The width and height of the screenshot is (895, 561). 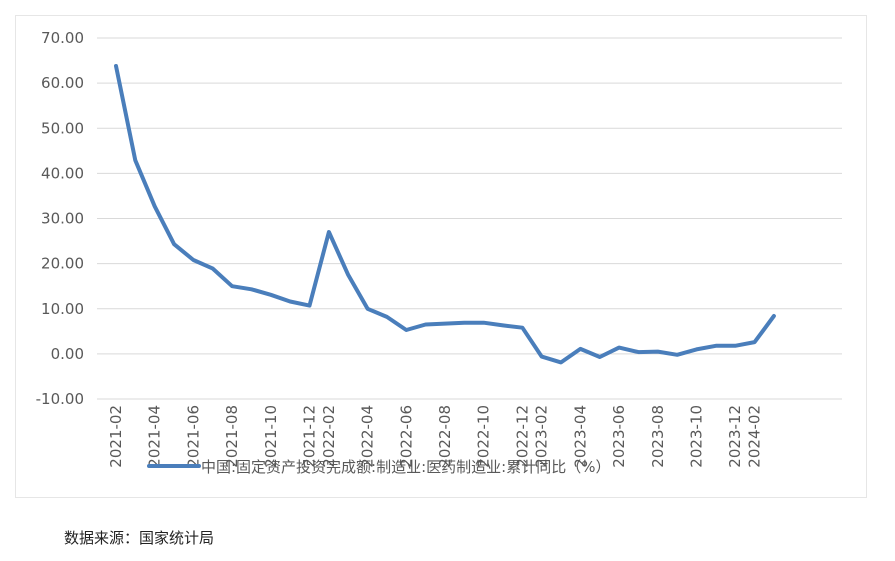 What do you see at coordinates (368, 436) in the screenshot?
I see `x-tick-label: 2022-04` at bounding box center [368, 436].